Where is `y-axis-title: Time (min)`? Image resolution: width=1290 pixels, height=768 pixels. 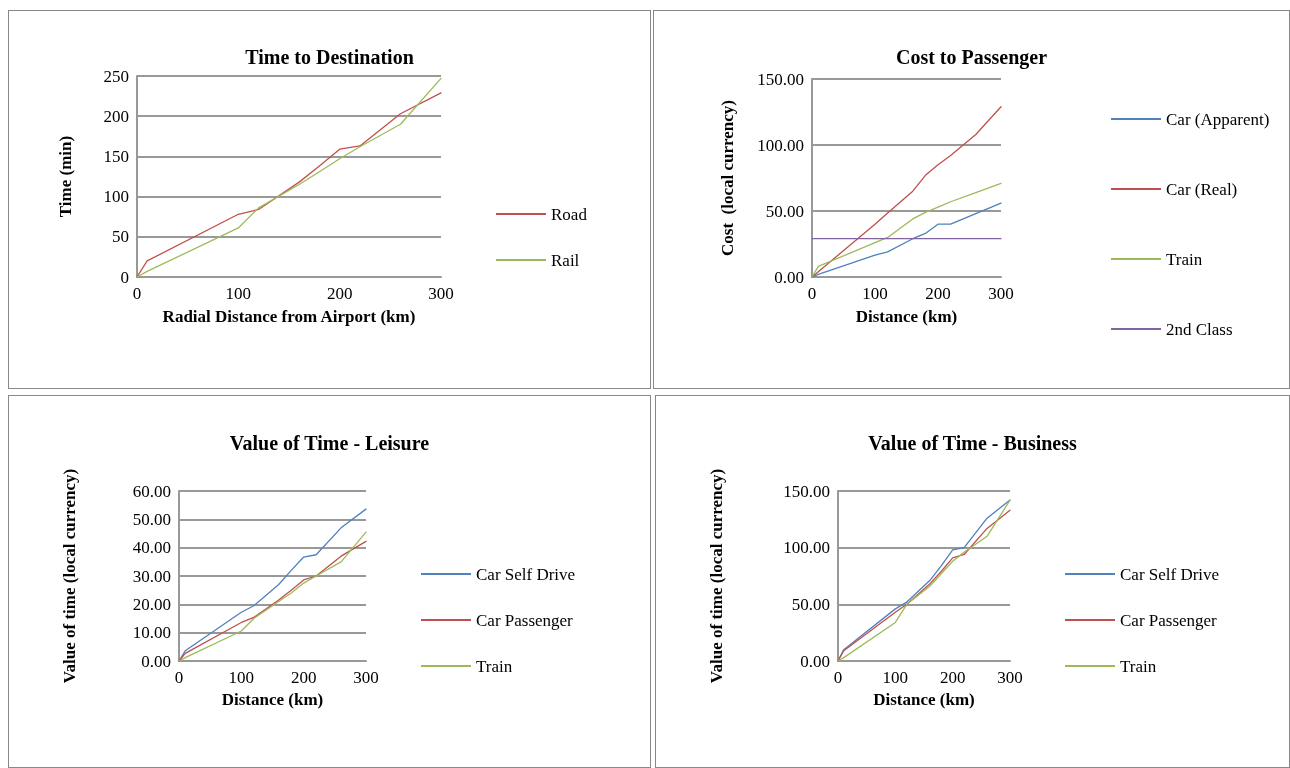 y-axis-title: Time (min) is located at coordinates (65, 176).